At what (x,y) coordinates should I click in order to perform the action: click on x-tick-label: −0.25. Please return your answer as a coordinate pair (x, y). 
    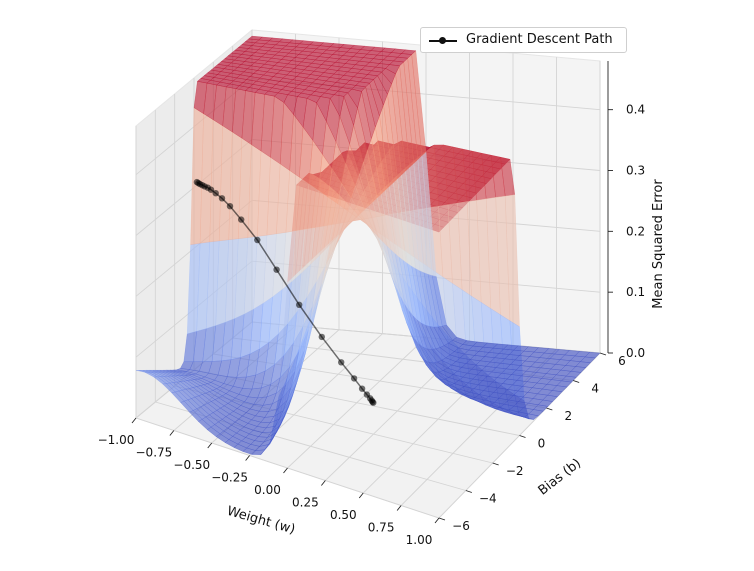
    Looking at the image, I should click on (229, 478).